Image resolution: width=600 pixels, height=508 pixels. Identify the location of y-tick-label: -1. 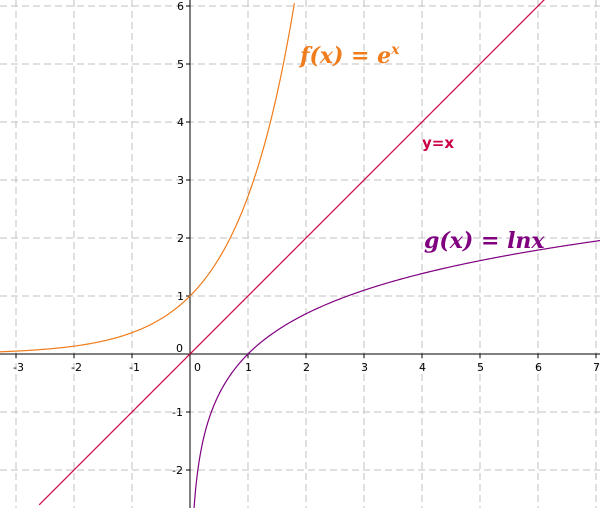
(177, 412).